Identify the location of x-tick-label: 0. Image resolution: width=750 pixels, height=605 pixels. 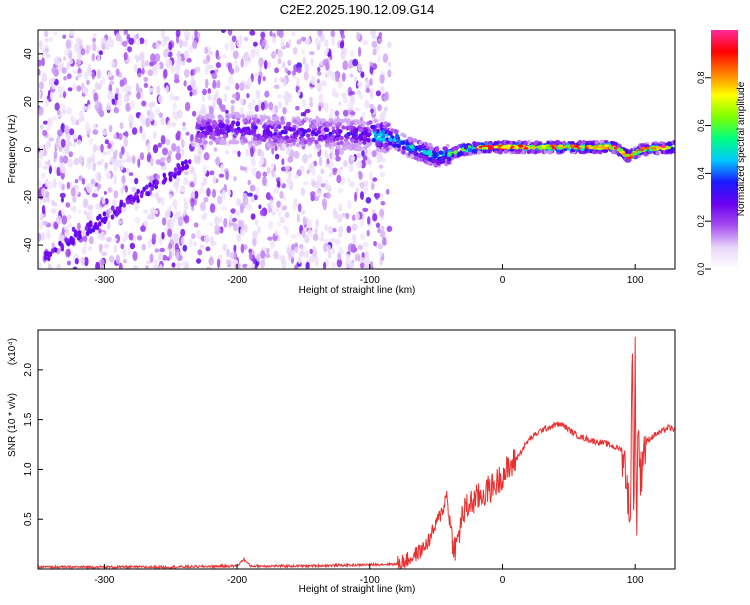
(503, 580).